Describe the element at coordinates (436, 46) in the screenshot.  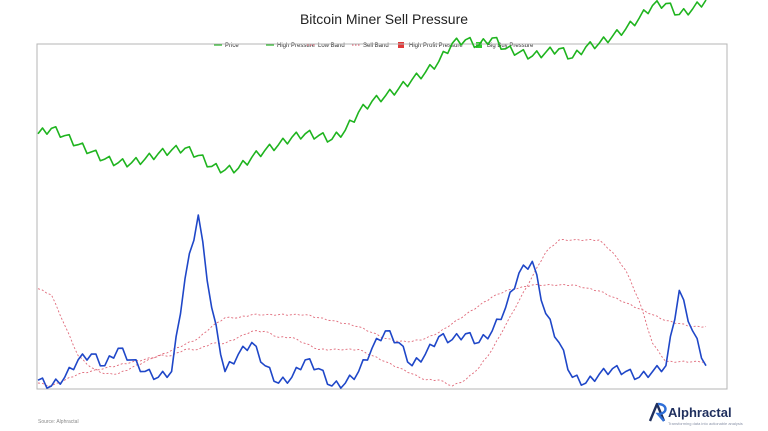
I see `legend-label: High Profit Pressure` at that location.